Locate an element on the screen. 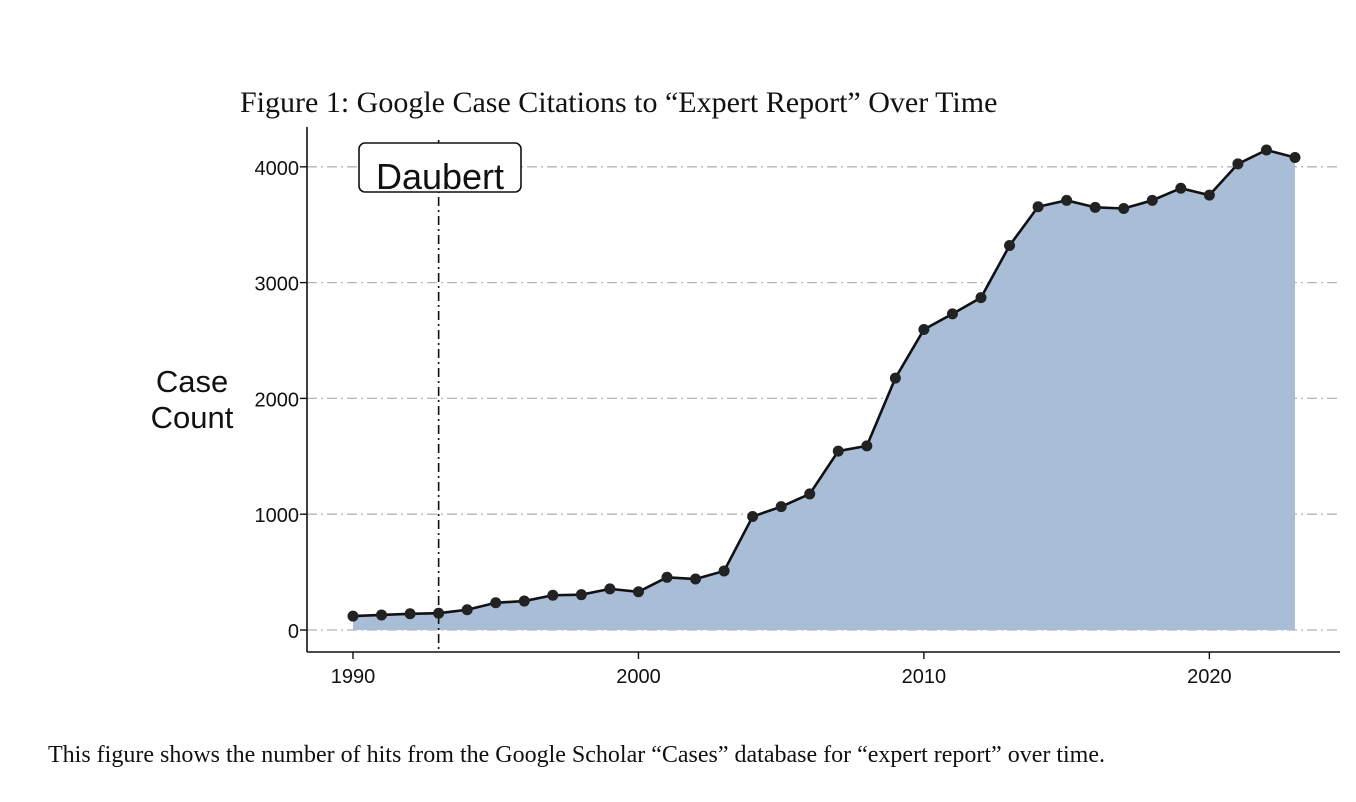  annotation-box is located at coordinates (440, 167).